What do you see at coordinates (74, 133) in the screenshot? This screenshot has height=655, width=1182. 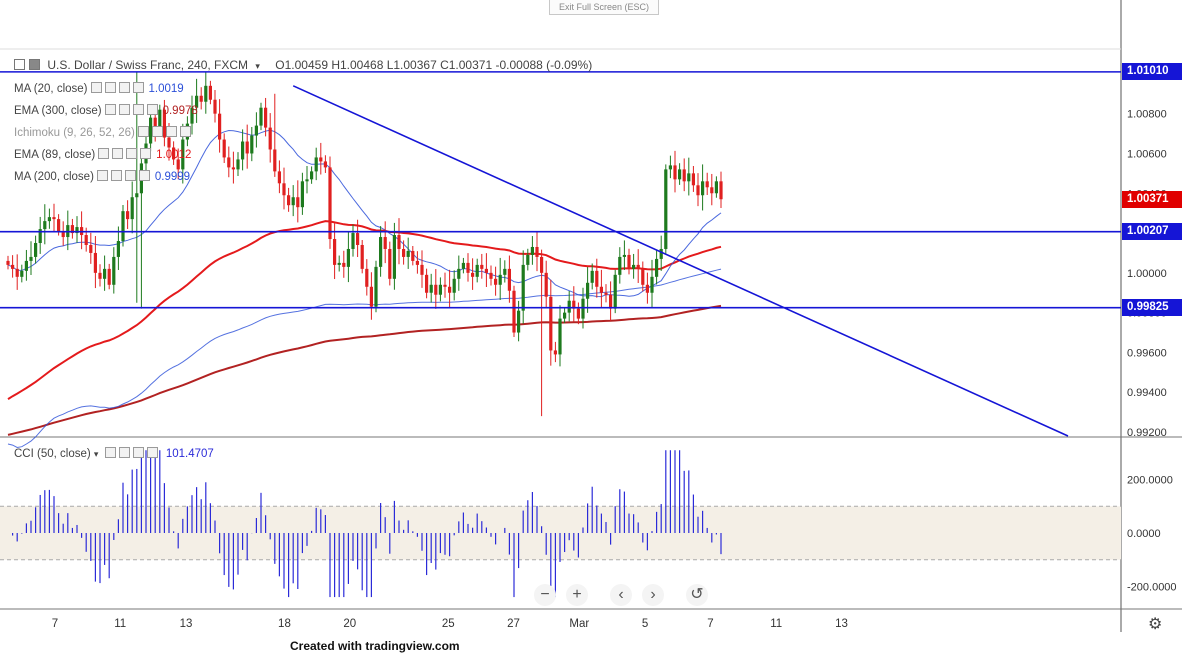 I see `indicator-label: Ichimoku (9, 26, 52, 26)` at bounding box center [74, 133].